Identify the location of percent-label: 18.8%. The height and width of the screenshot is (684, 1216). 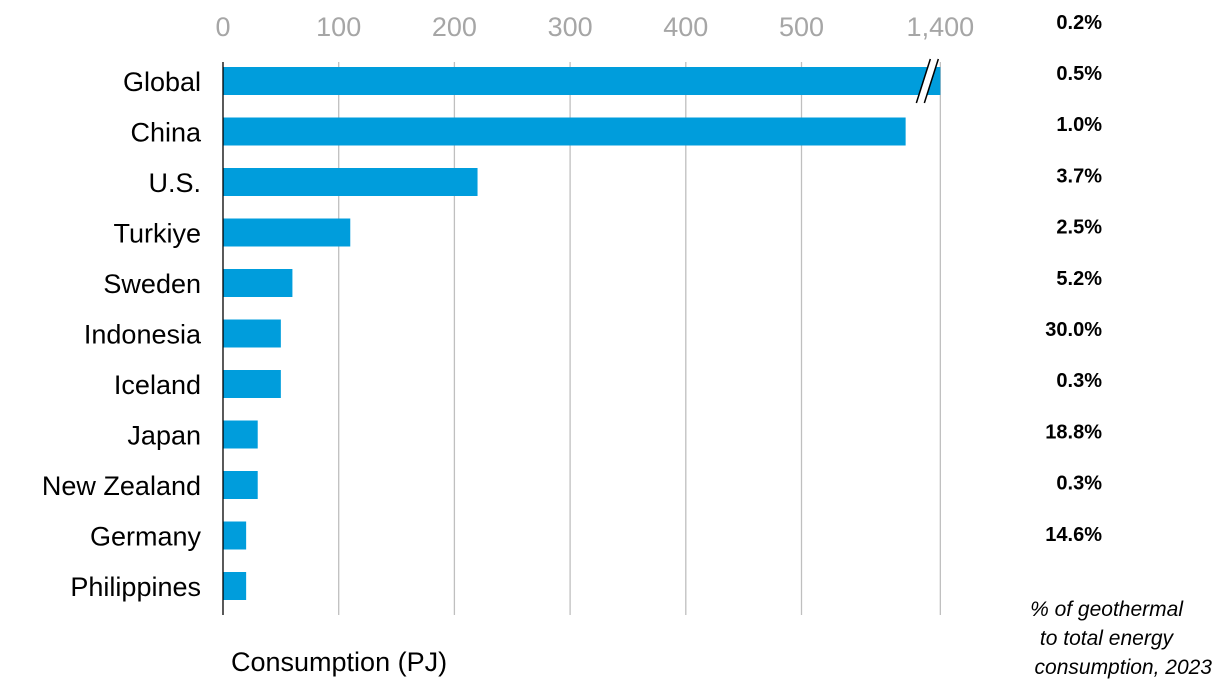
(1073, 432).